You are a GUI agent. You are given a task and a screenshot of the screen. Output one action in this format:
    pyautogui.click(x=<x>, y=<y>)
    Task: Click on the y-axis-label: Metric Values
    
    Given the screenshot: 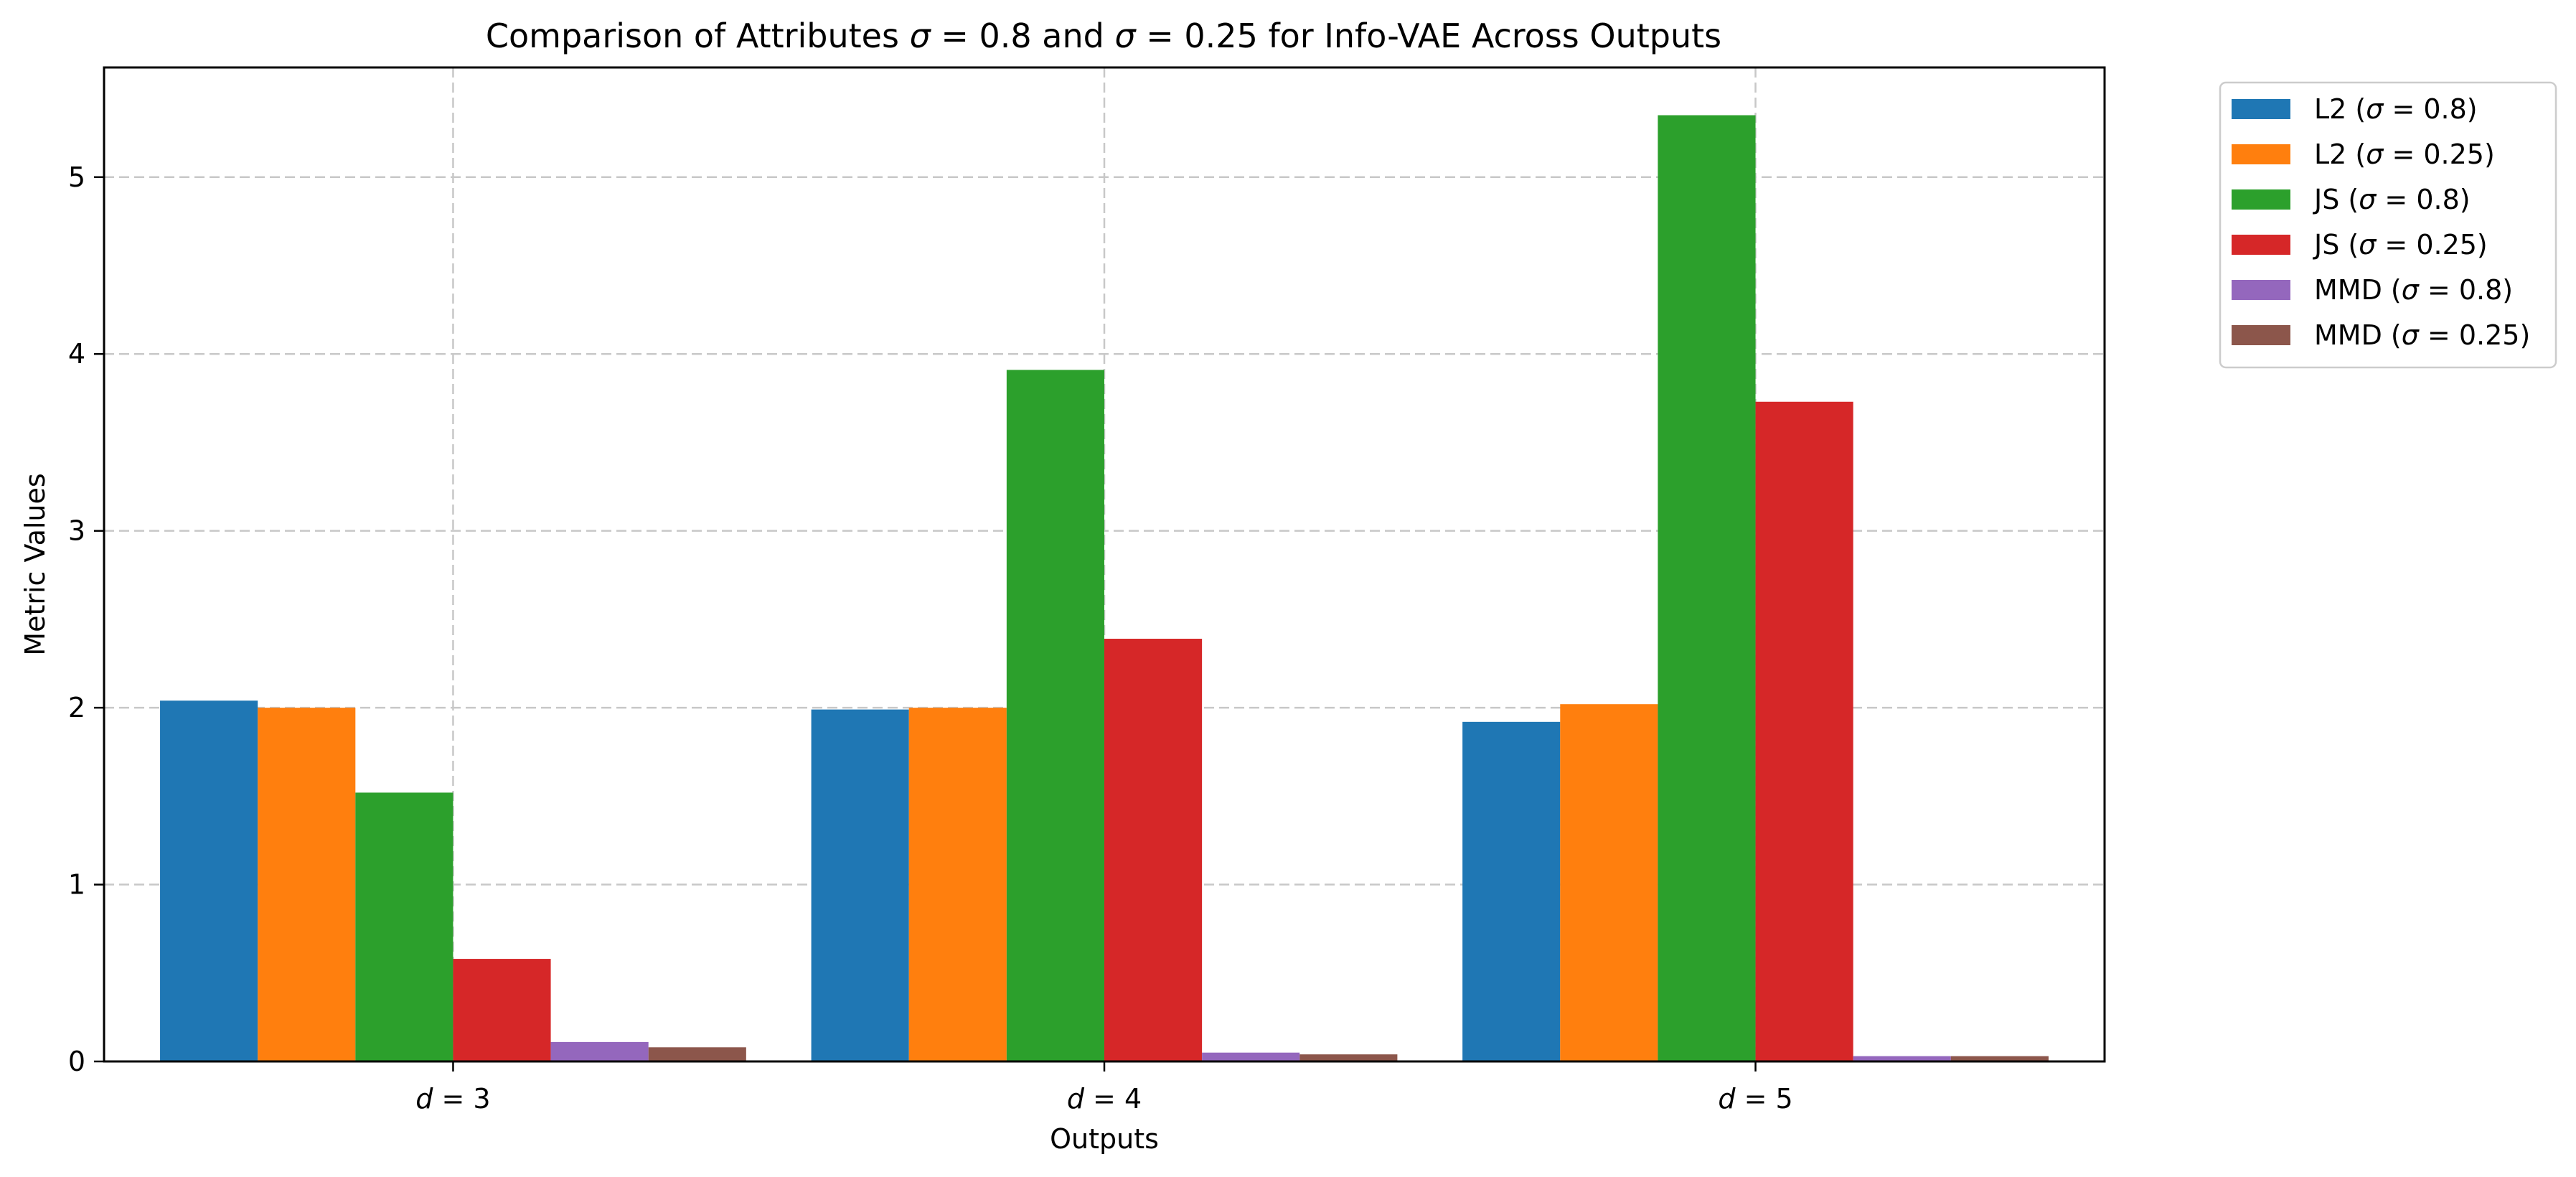 What is the action you would take?
    pyautogui.click(x=35, y=564)
    